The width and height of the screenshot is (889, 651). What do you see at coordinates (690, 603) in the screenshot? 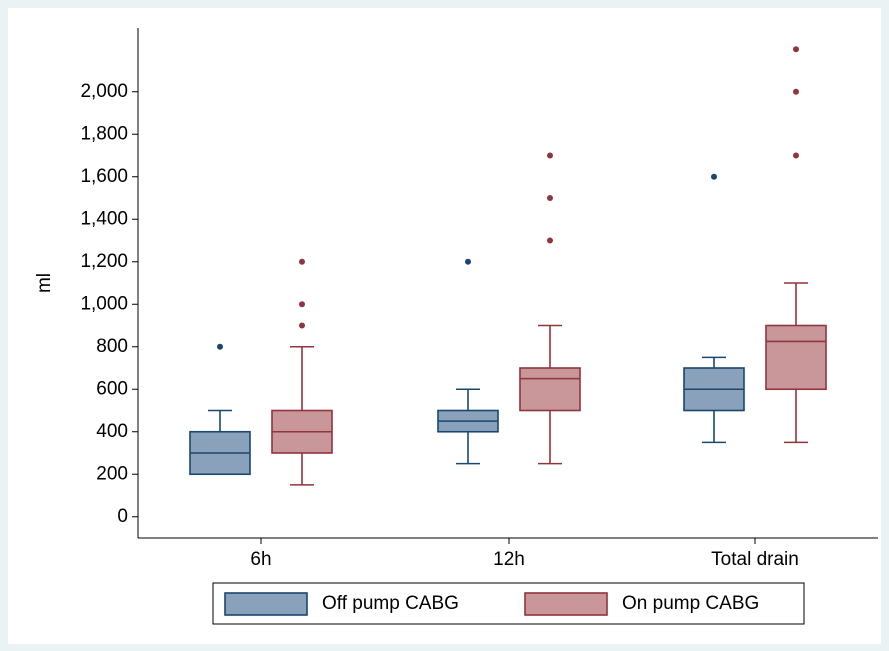
I see `legend-label: On pump CABG` at bounding box center [690, 603].